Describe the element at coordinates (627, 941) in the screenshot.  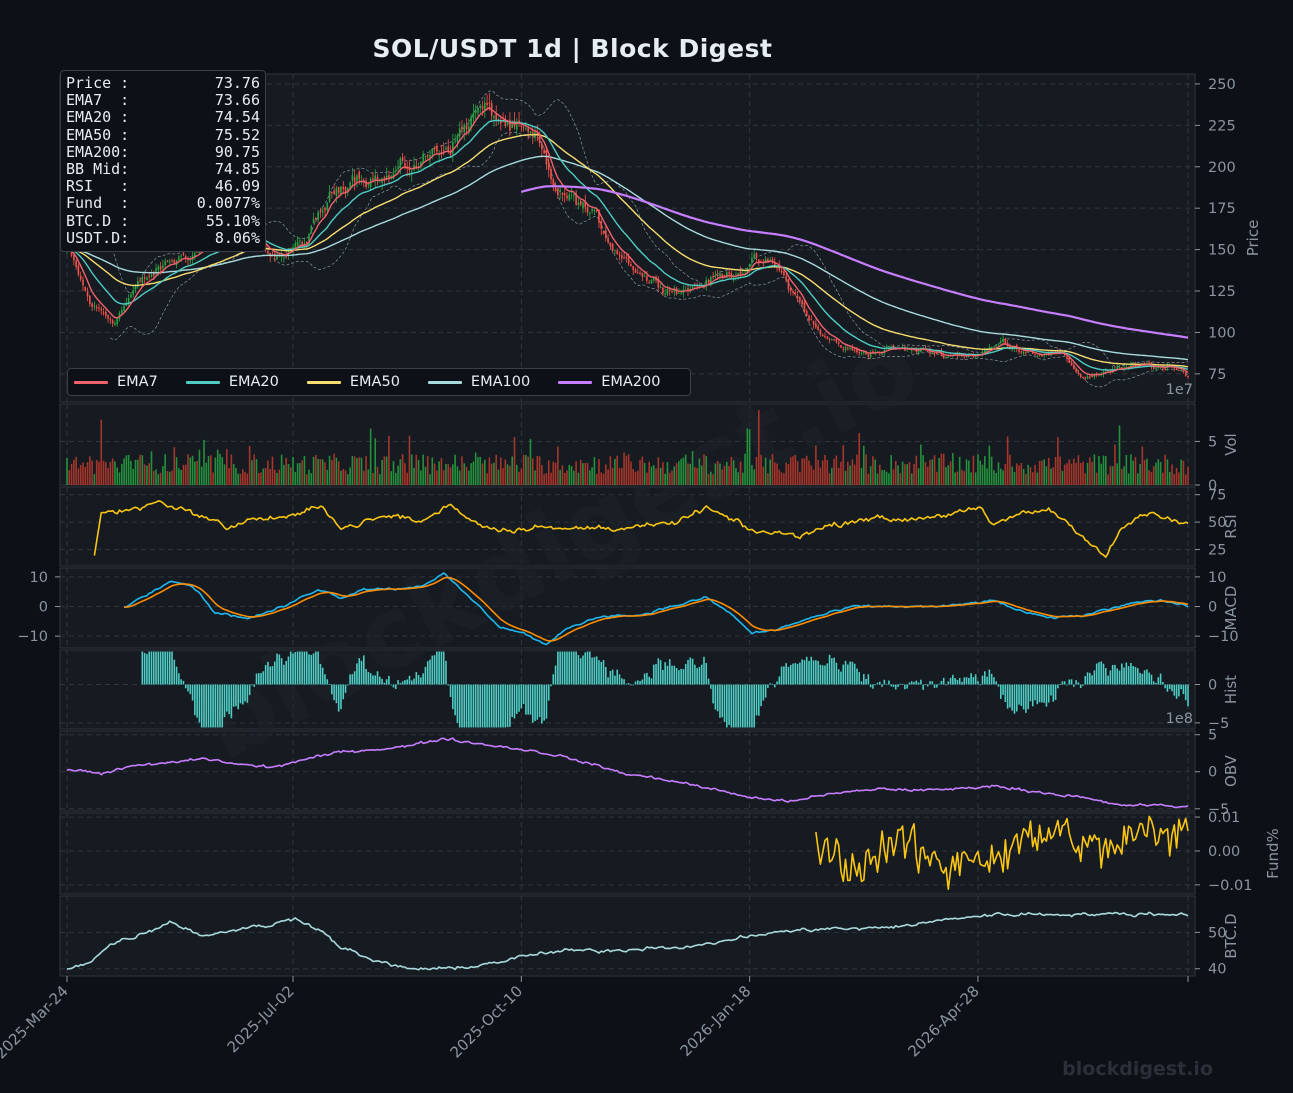
I see `btc-dominance-line` at that location.